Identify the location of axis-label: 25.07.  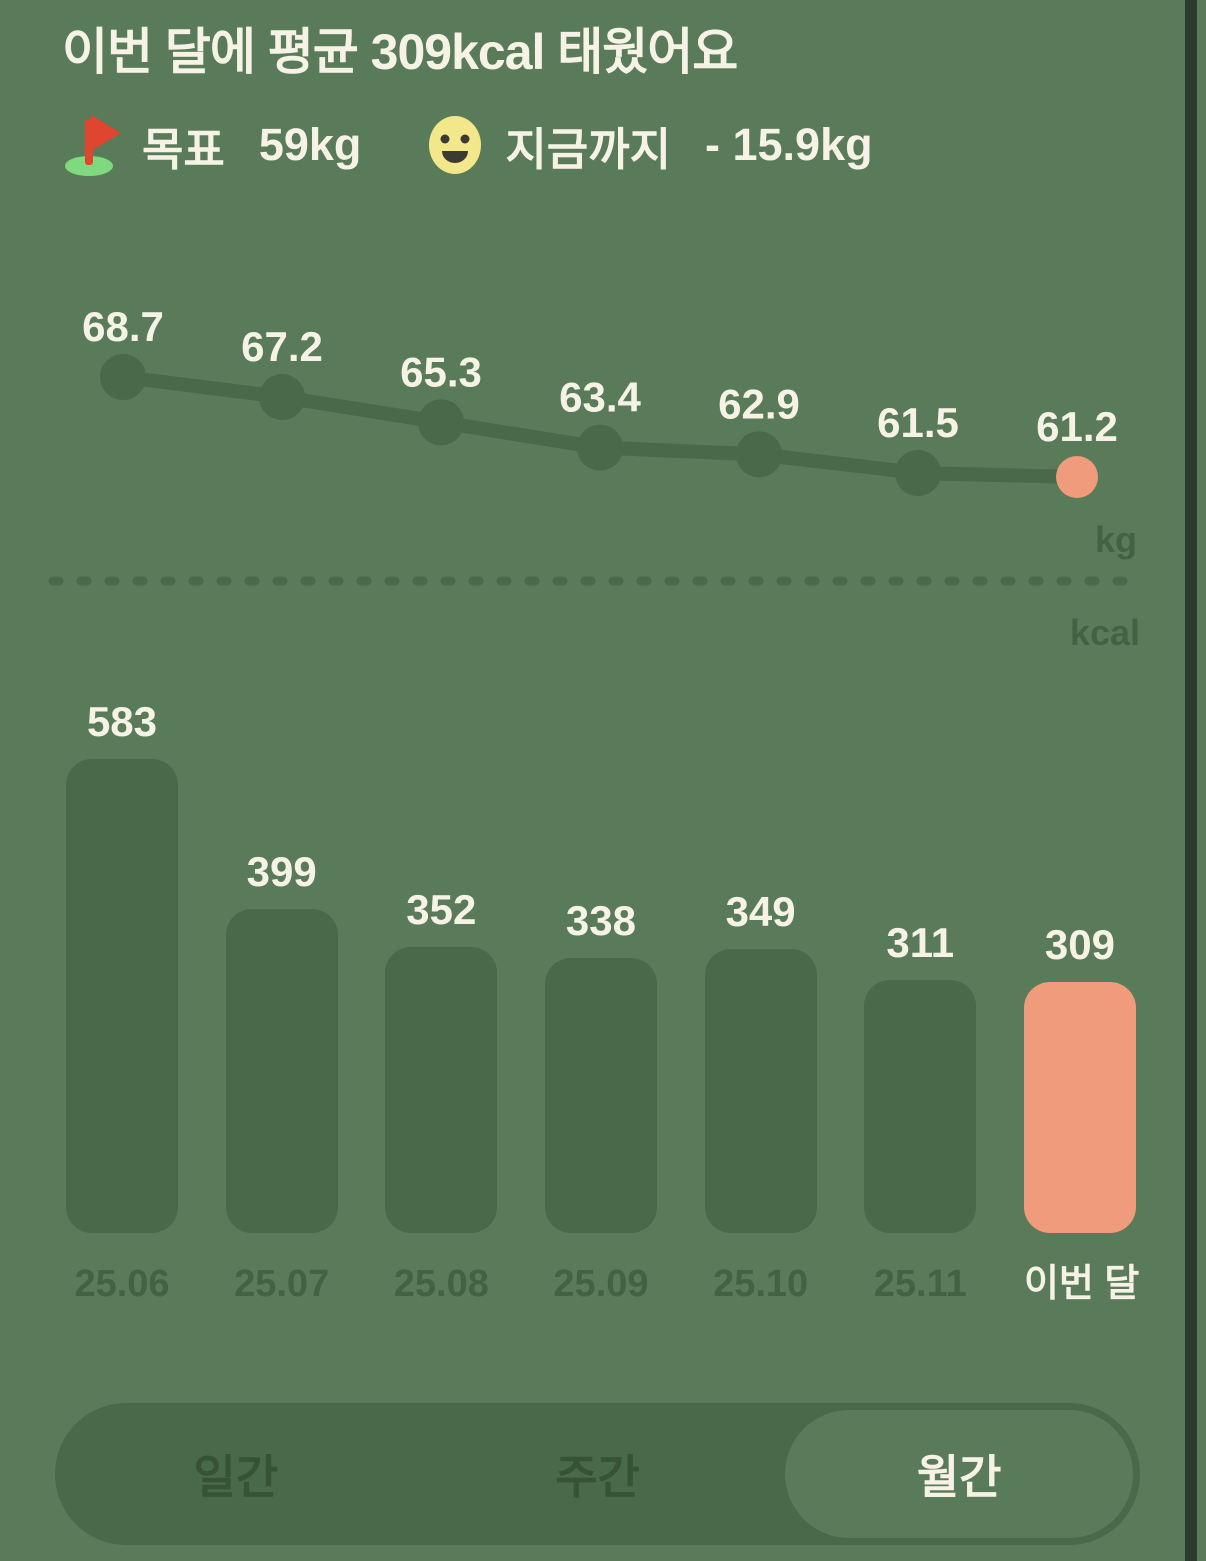
(282, 1284).